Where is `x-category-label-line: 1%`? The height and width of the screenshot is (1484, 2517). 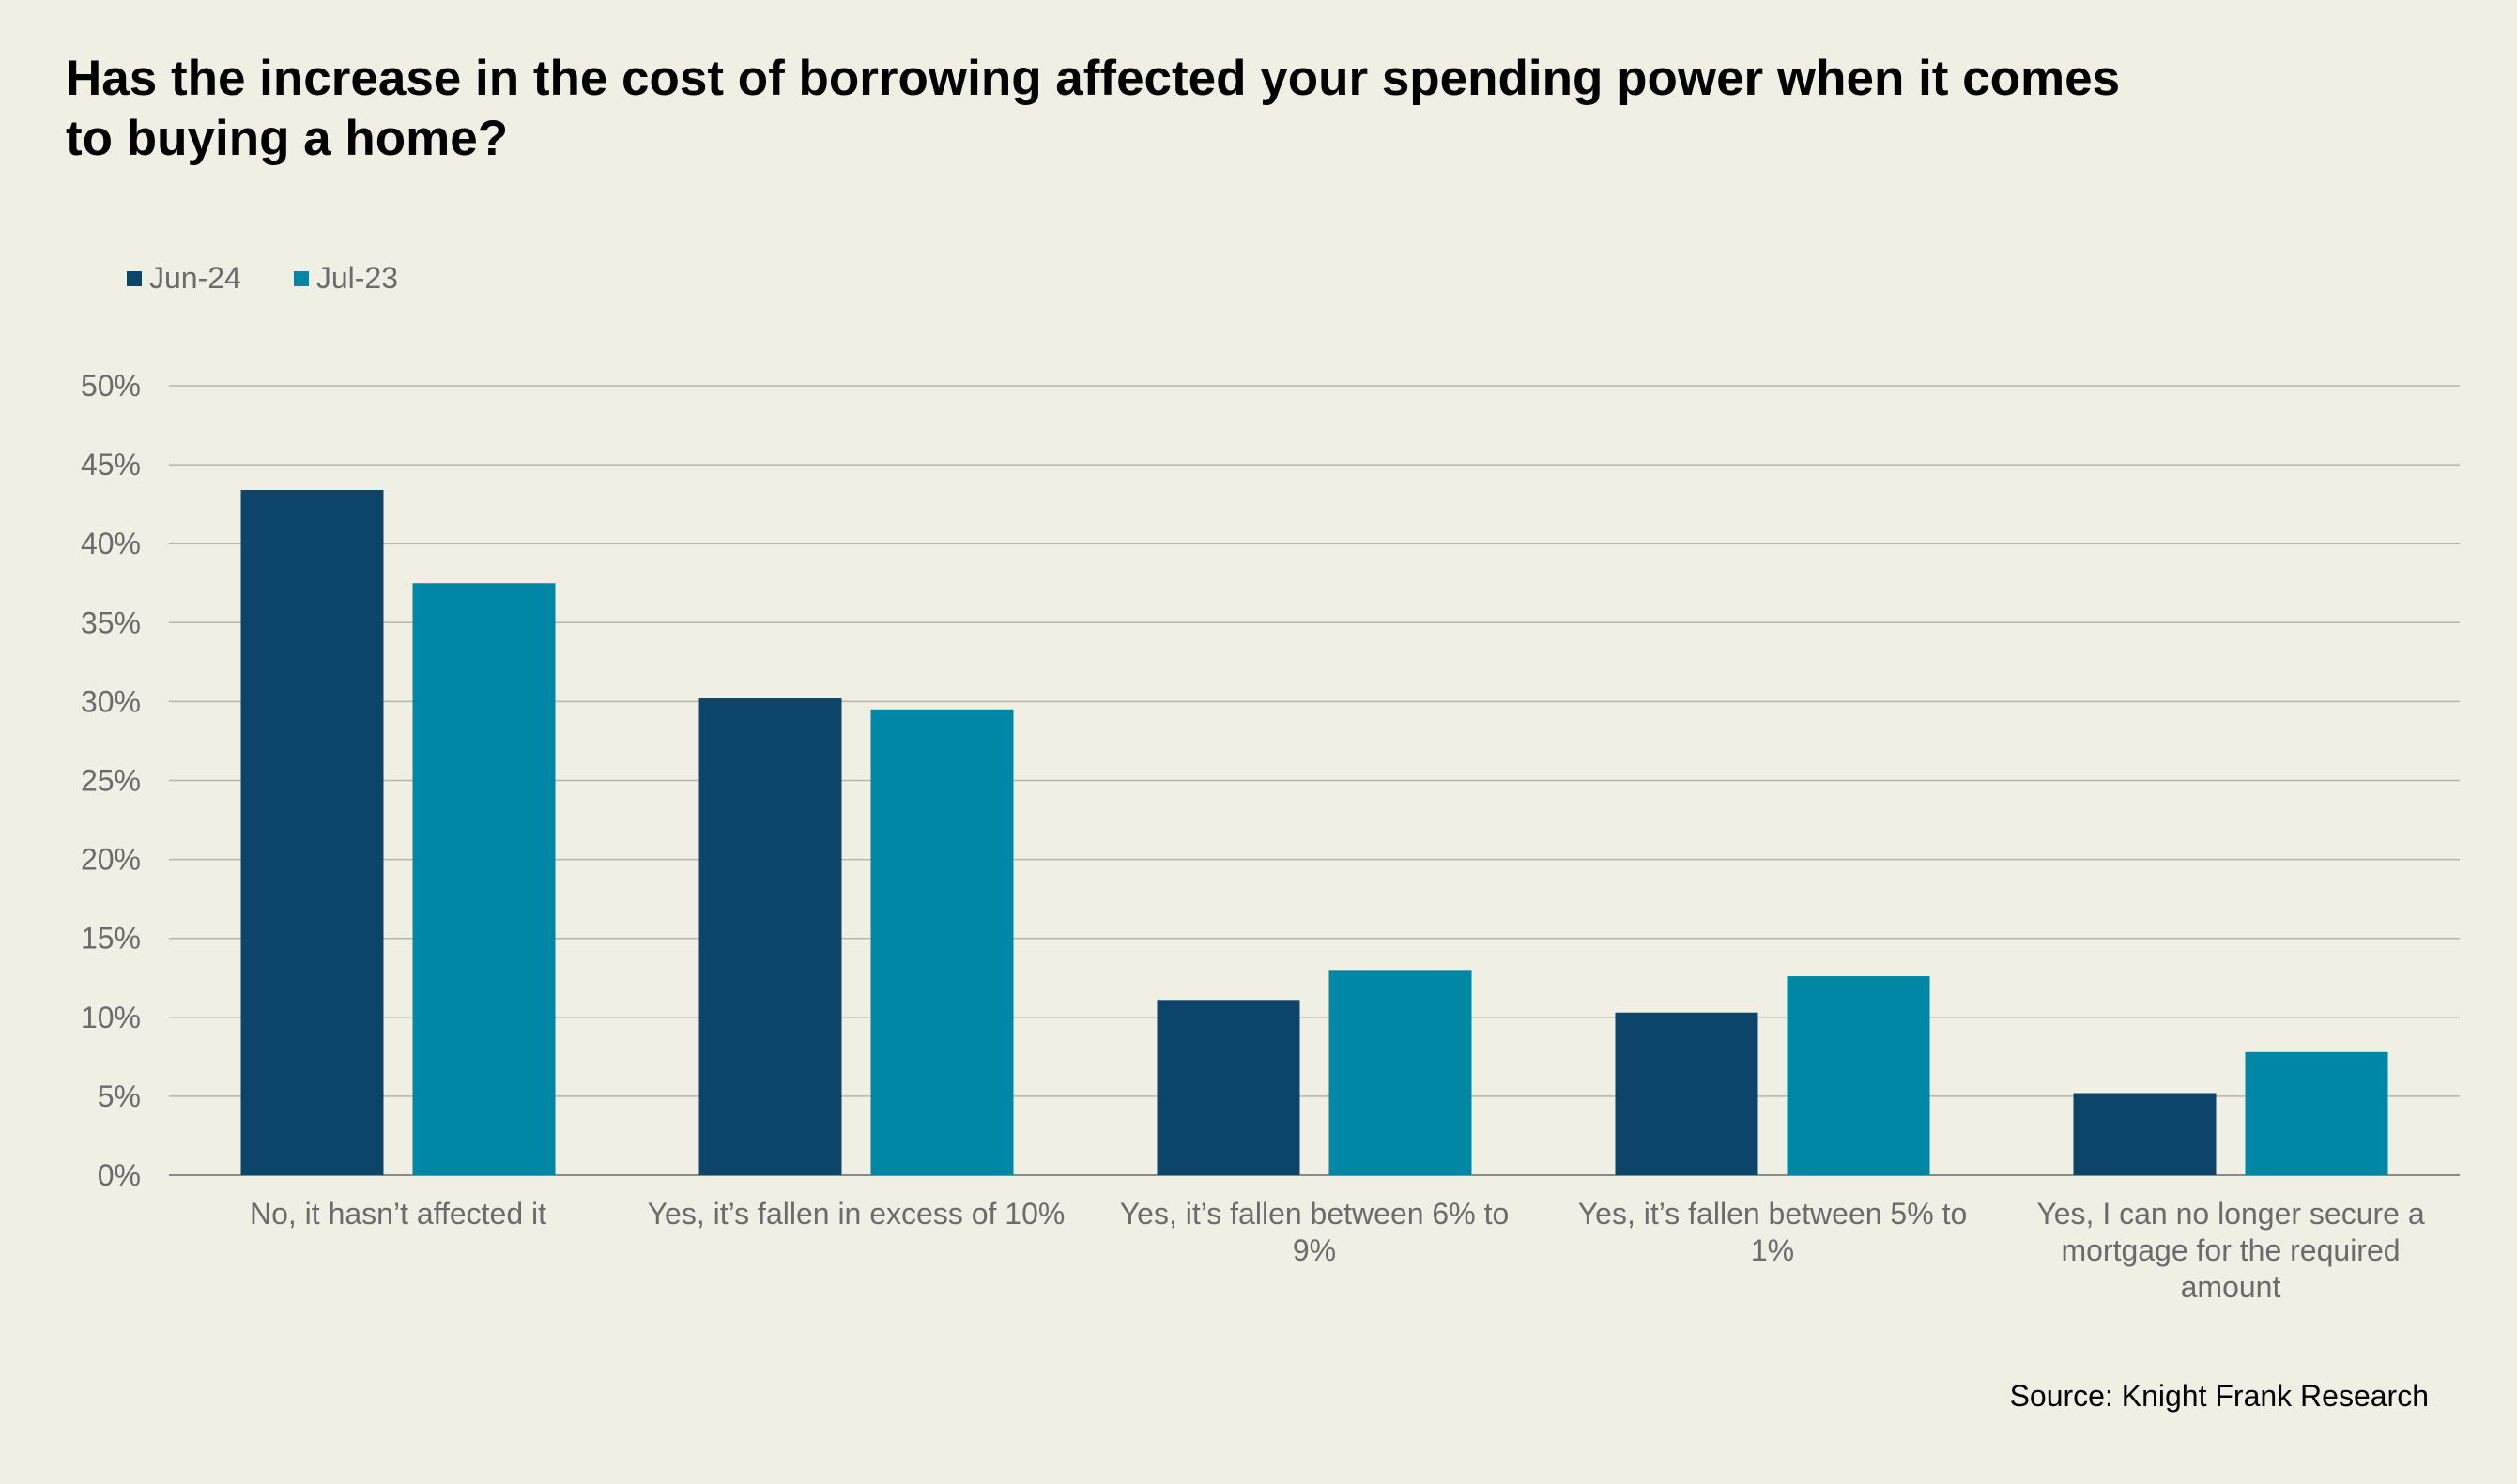
x-category-label-line: 1% is located at coordinates (1773, 1250).